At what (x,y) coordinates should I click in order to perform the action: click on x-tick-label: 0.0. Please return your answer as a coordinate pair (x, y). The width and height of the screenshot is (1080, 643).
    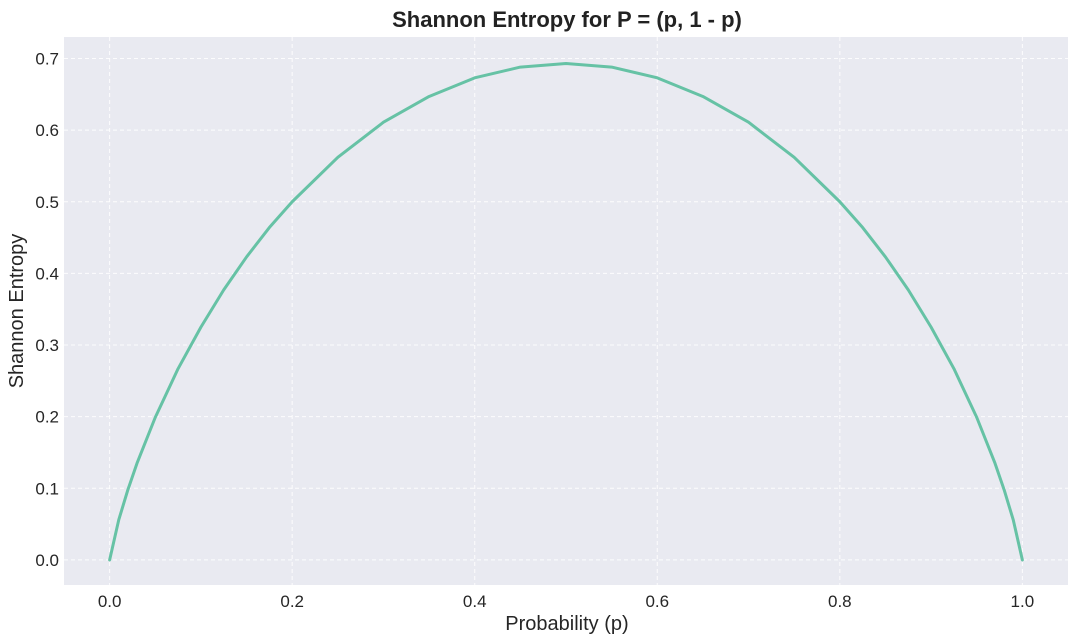
    Looking at the image, I should click on (110, 601).